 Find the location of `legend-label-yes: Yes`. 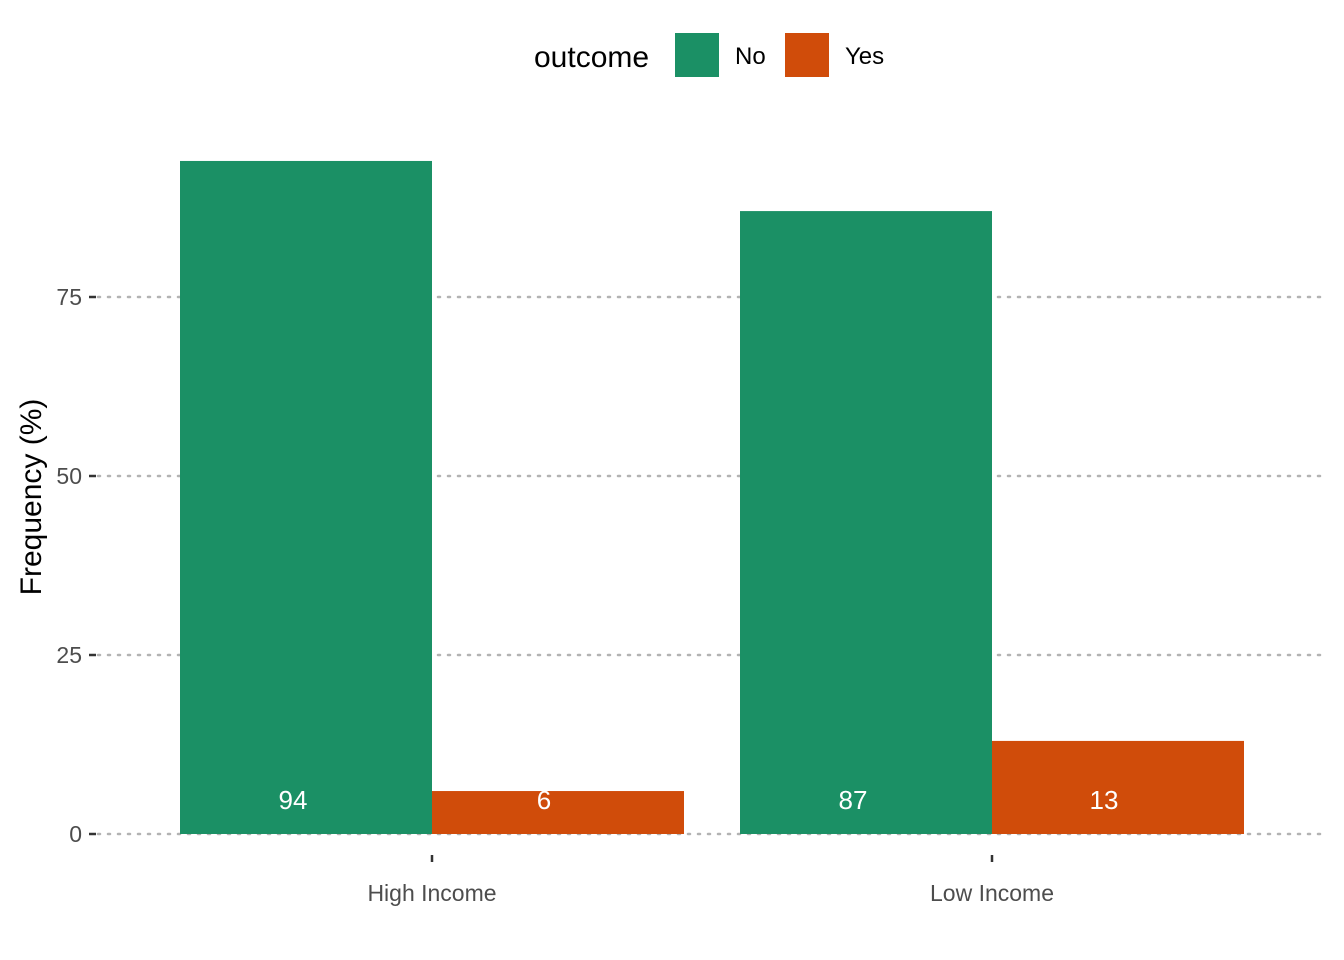

legend-label-yes: Yes is located at coordinates (864, 56).